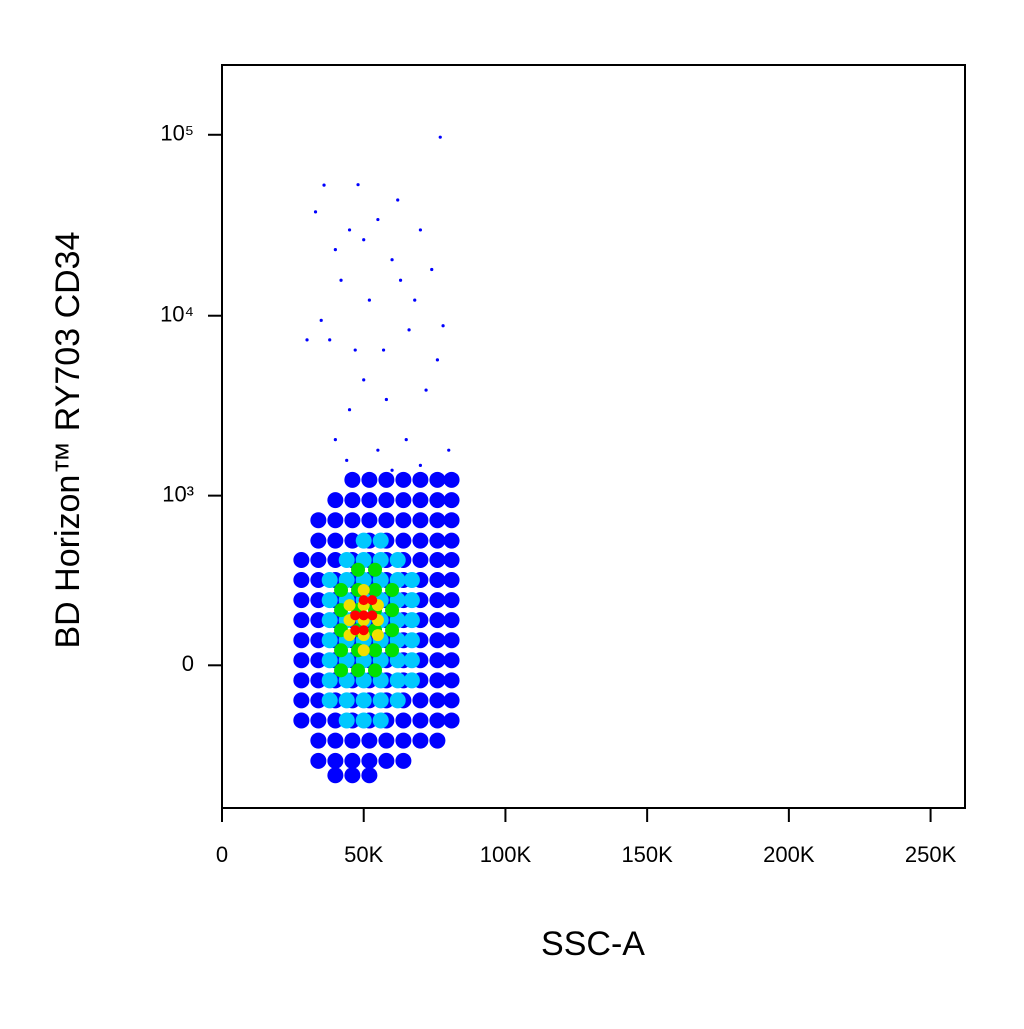 The image size is (1024, 1029). I want to click on y-tick-label: 10⁴, so click(177, 314).